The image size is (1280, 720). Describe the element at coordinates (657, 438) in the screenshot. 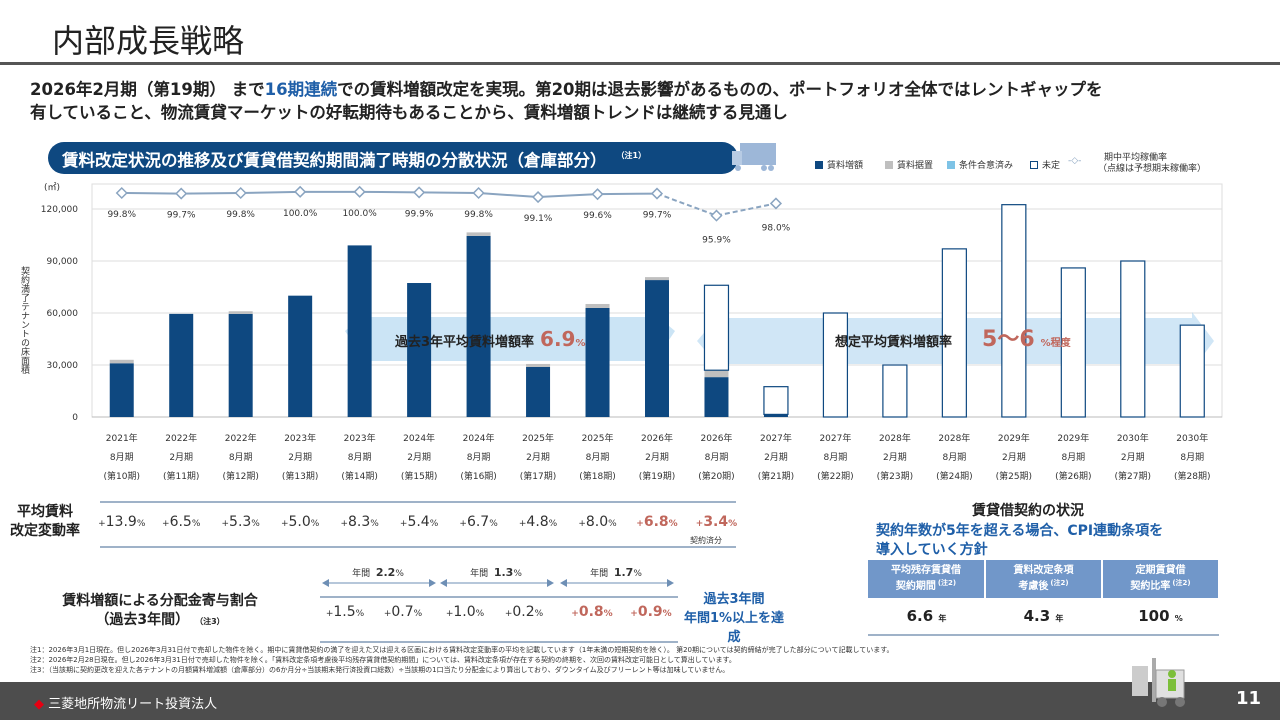

I see `x-tick-label: 2026年` at that location.